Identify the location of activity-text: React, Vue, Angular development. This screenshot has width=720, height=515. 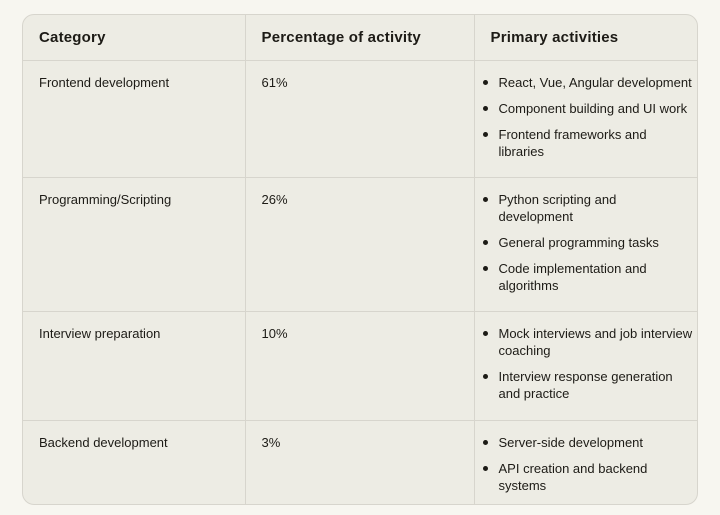
(595, 82).